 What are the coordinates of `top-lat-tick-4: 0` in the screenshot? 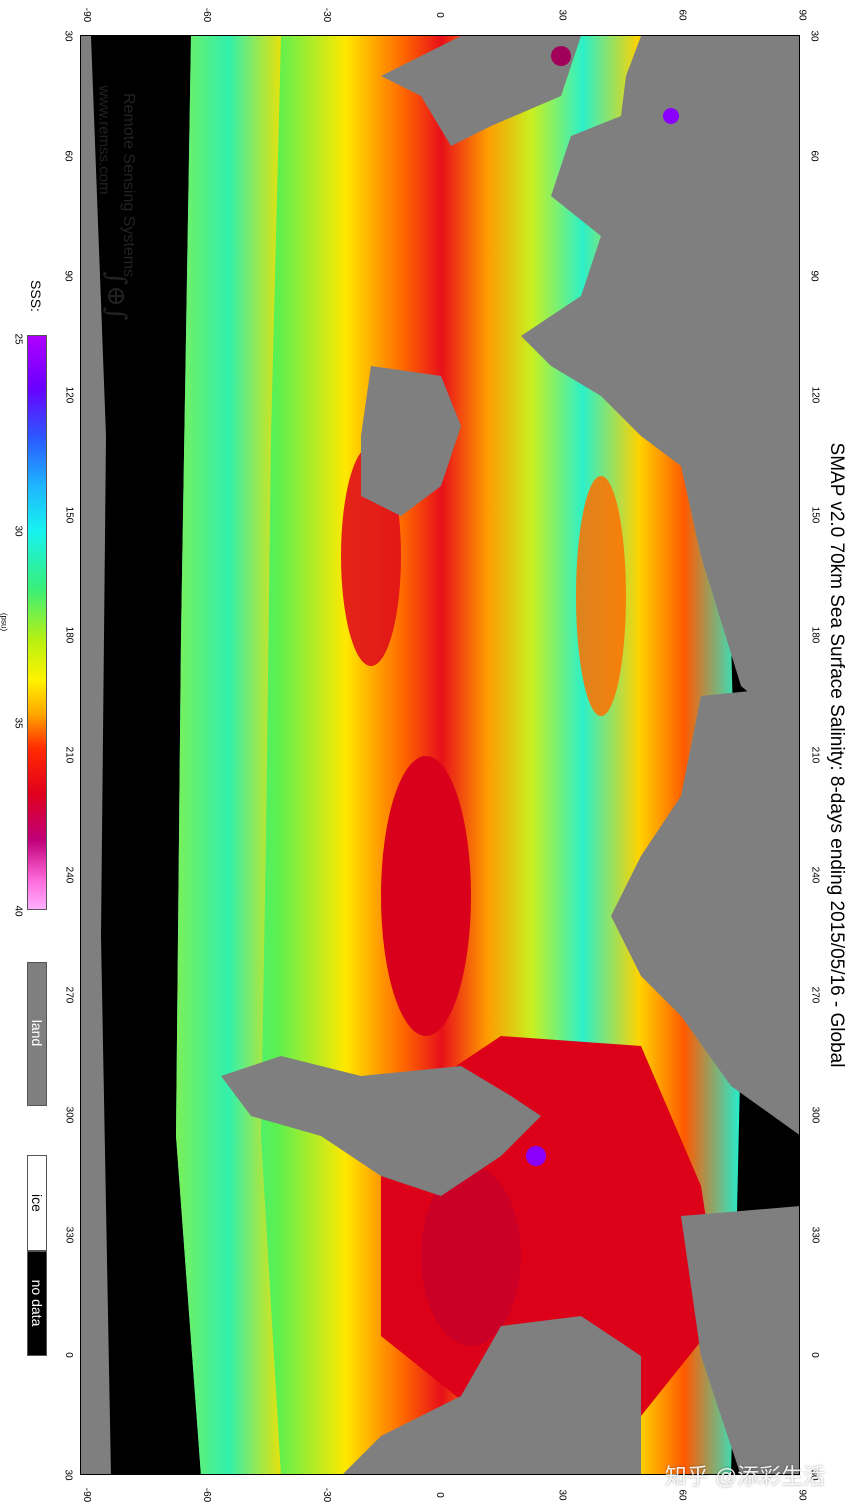 It's located at (439, 15).